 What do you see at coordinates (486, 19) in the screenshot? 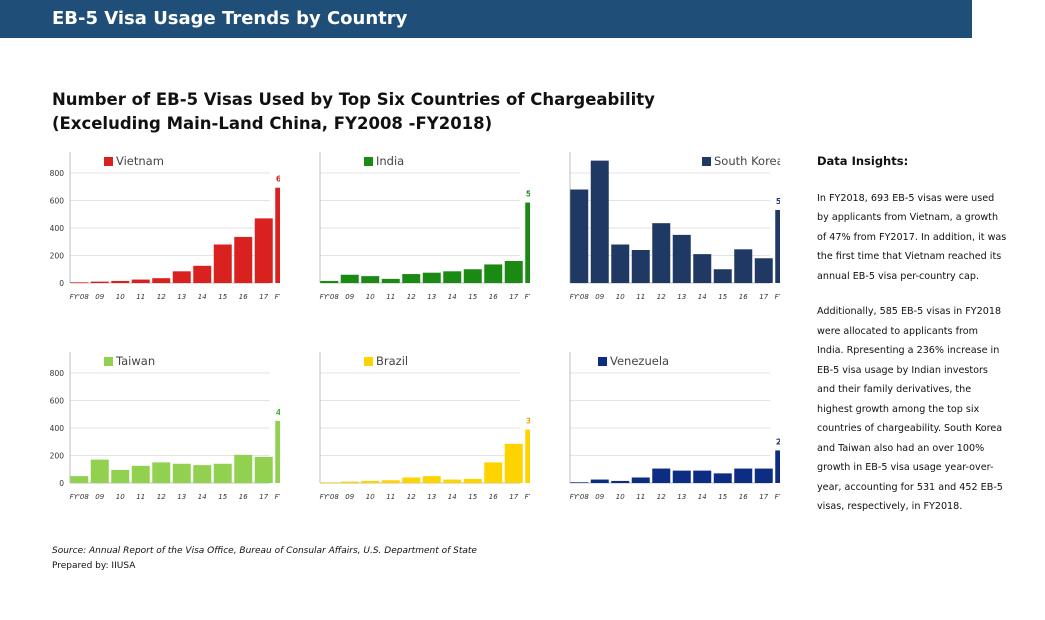
I see `header-bar: EB-5 Visa Usage Trends by Country` at bounding box center [486, 19].